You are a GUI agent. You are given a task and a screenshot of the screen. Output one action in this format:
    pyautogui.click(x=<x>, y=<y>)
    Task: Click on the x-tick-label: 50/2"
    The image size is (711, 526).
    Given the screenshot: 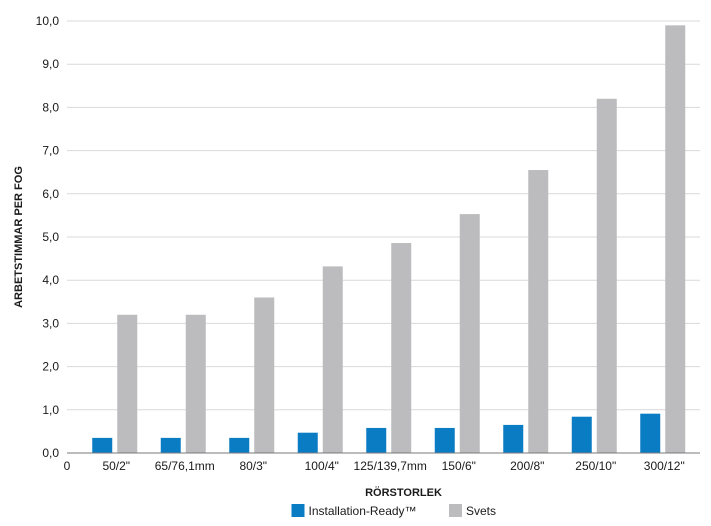 What is the action you would take?
    pyautogui.click(x=116, y=466)
    